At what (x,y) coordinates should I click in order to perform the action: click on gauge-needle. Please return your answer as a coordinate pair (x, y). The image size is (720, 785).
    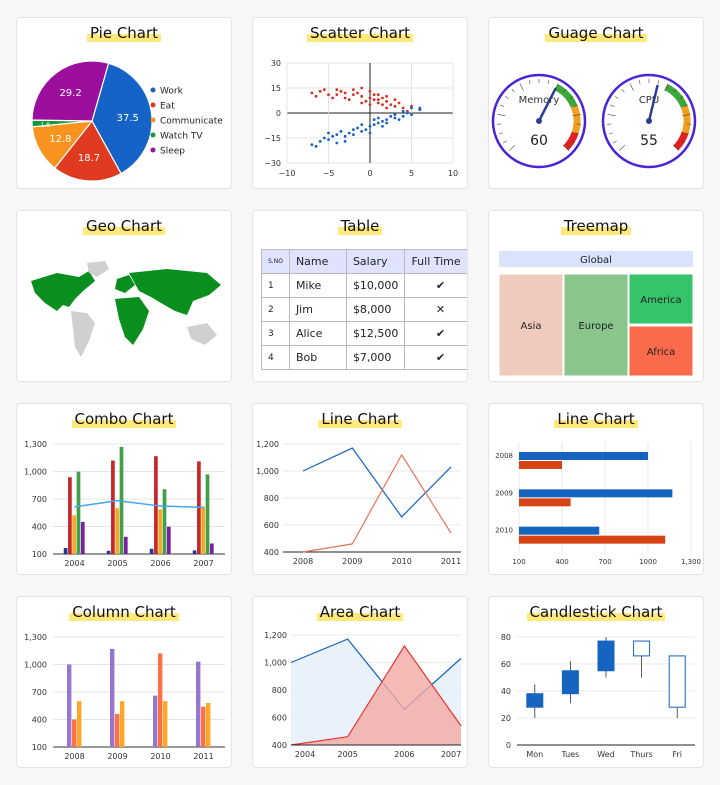
    Looking at the image, I should click on (547, 105).